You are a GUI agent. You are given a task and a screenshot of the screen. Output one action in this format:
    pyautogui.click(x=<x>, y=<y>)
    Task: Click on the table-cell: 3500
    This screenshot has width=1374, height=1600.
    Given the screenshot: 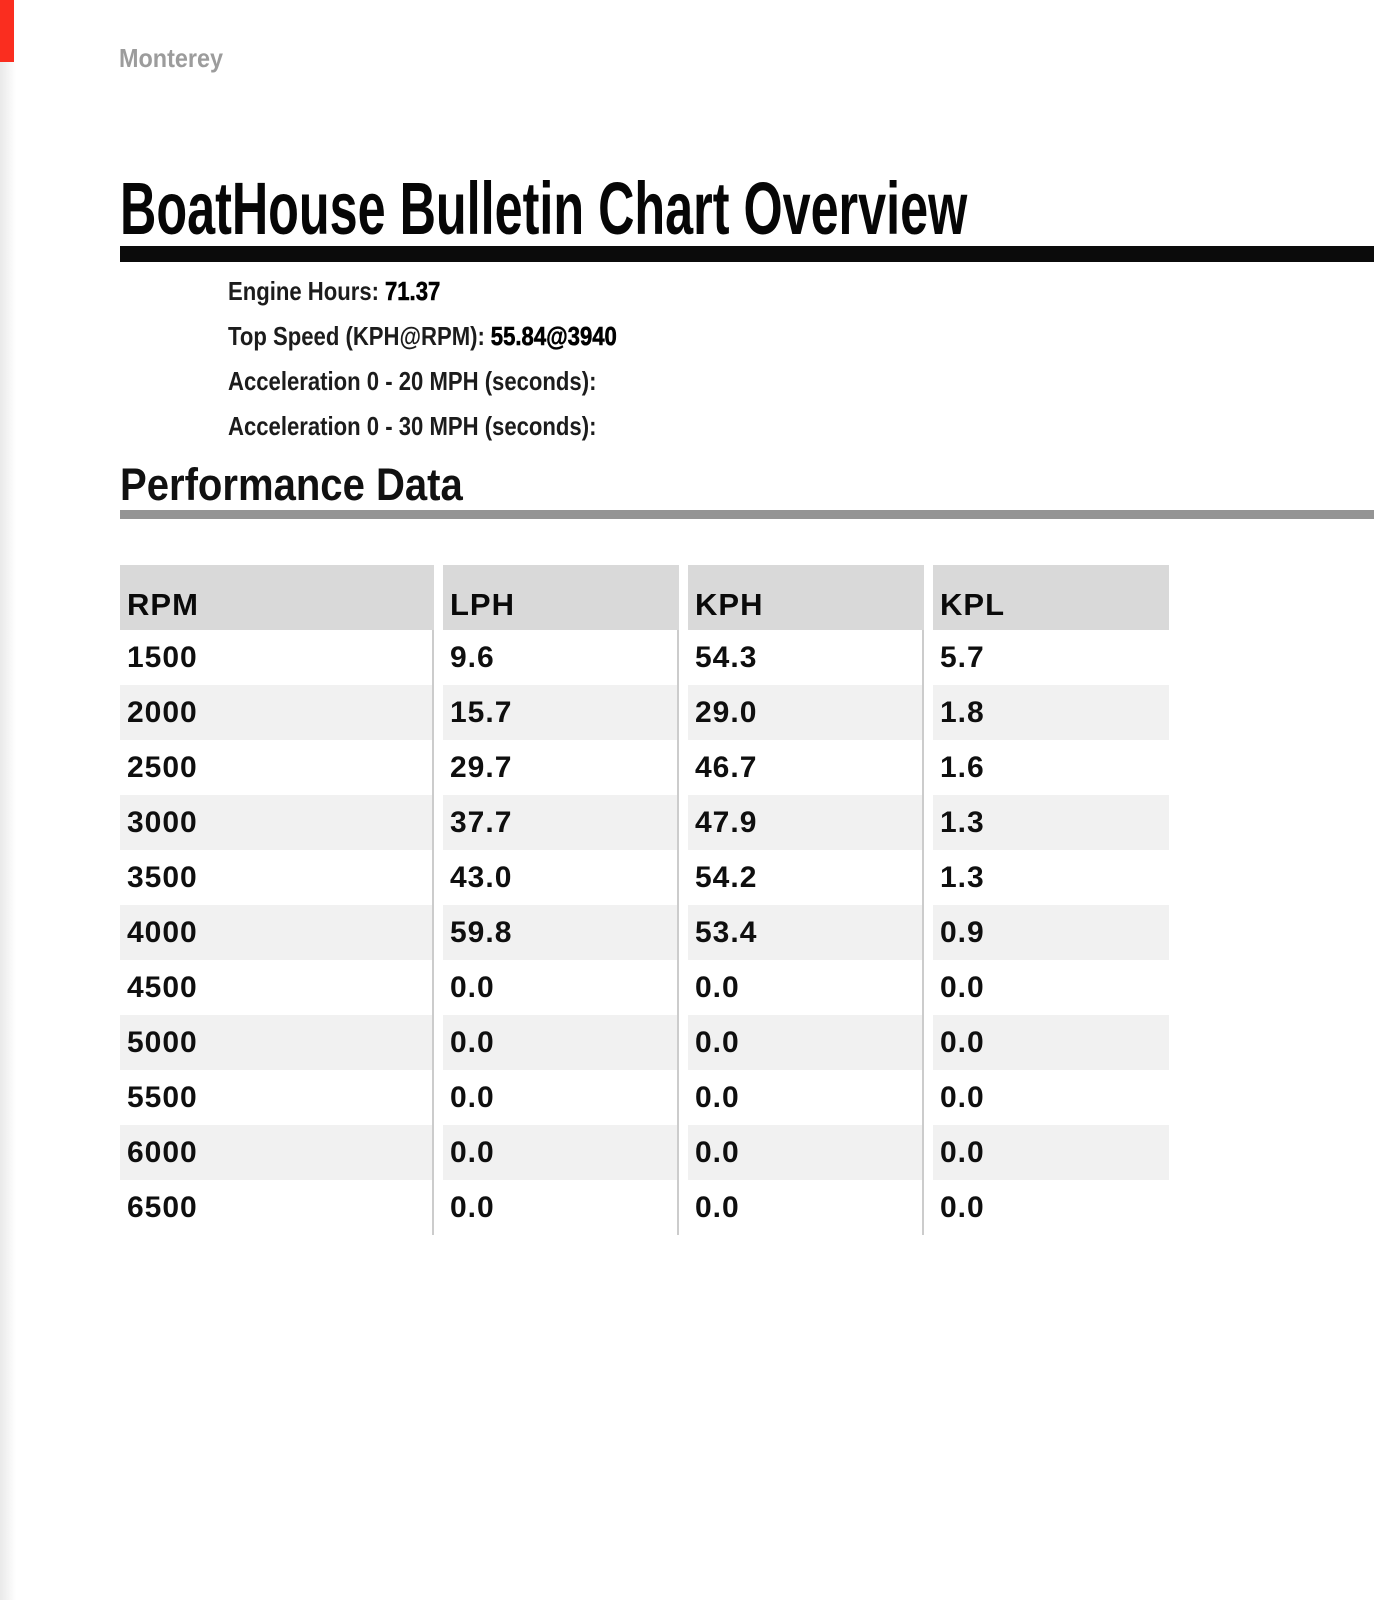 What is the action you would take?
    pyautogui.click(x=277, y=877)
    